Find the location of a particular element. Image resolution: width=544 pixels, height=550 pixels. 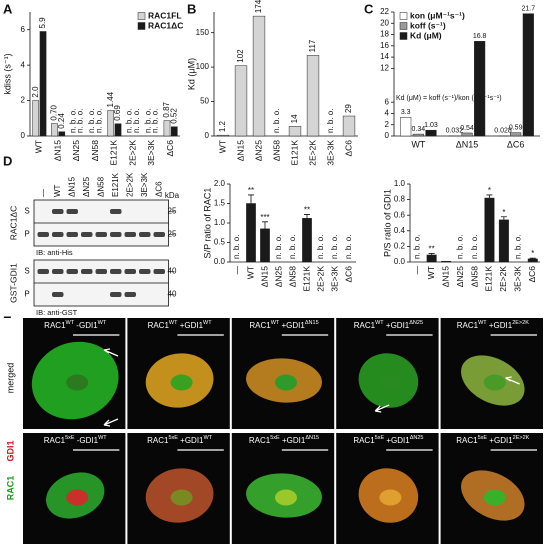

value-label: 14 is located at coordinates (294, 118).